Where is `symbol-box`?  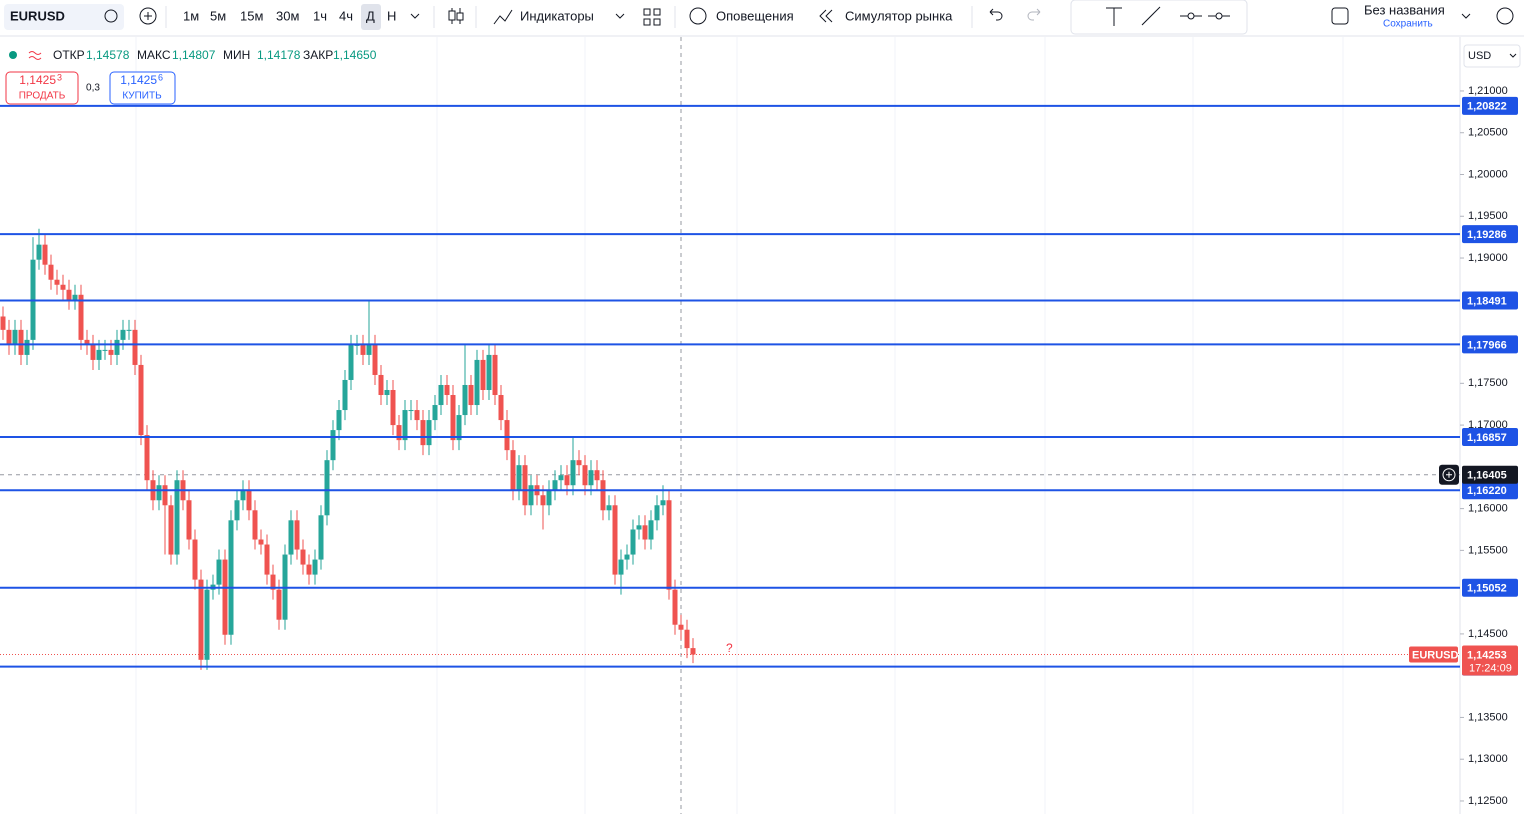 symbol-box is located at coordinates (64, 17).